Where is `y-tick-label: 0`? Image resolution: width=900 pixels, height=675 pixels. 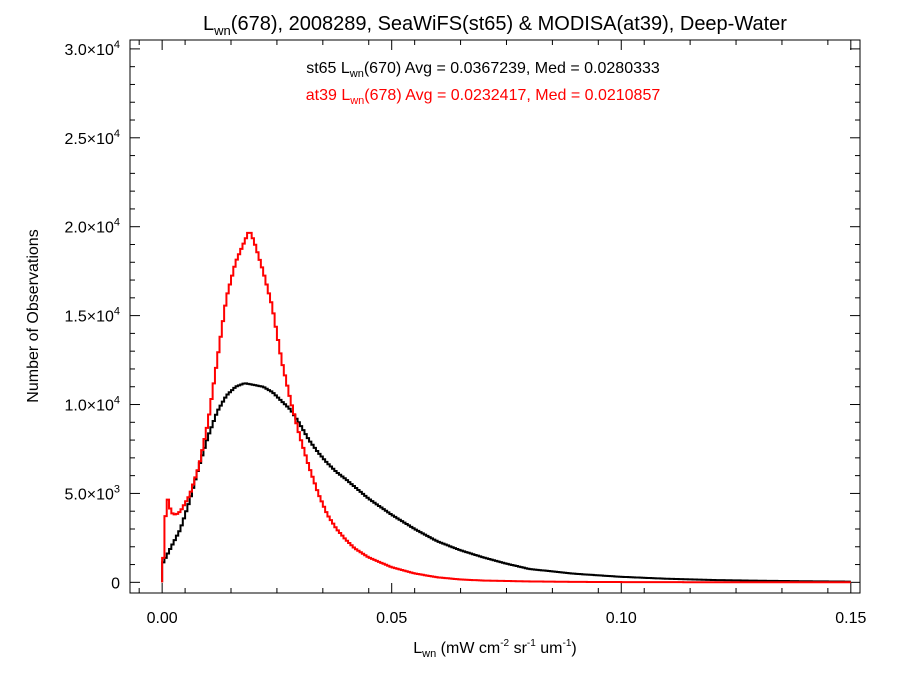 y-tick-label: 0 is located at coordinates (115, 583).